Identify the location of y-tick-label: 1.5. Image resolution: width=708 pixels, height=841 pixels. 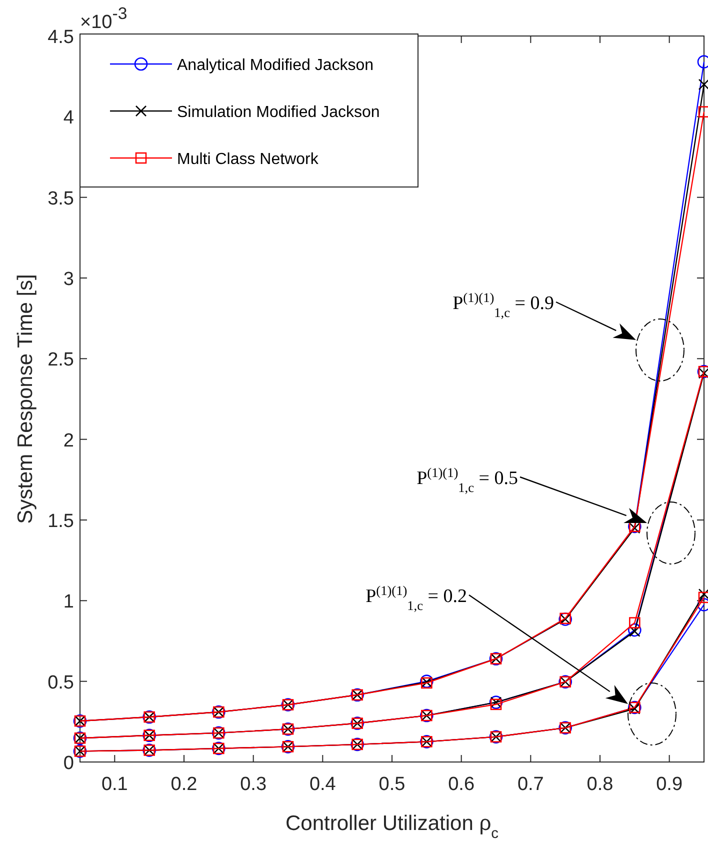
(61, 521).